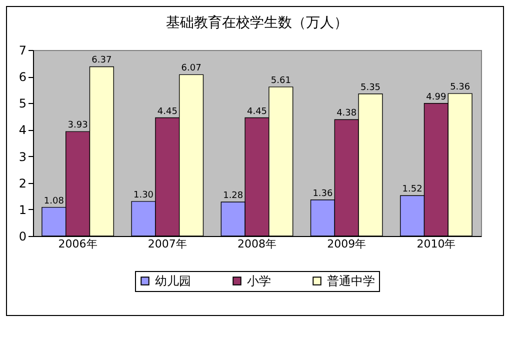 This screenshot has width=529, height=338. Describe the element at coordinates (370, 87) in the screenshot. I see `data-label: 5.35` at that location.